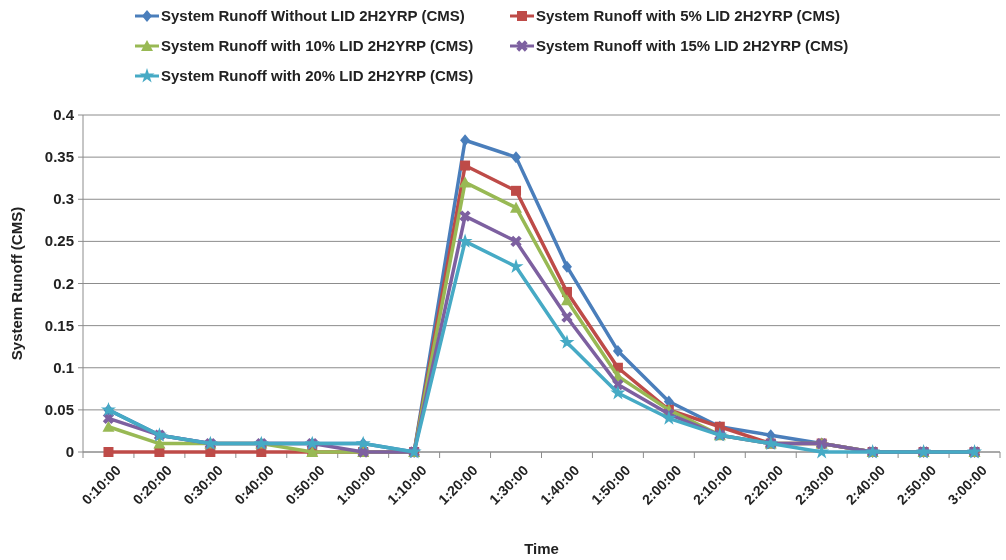 The height and width of the screenshot is (560, 1006). I want to click on x-axis-title: Time, so click(541, 548).